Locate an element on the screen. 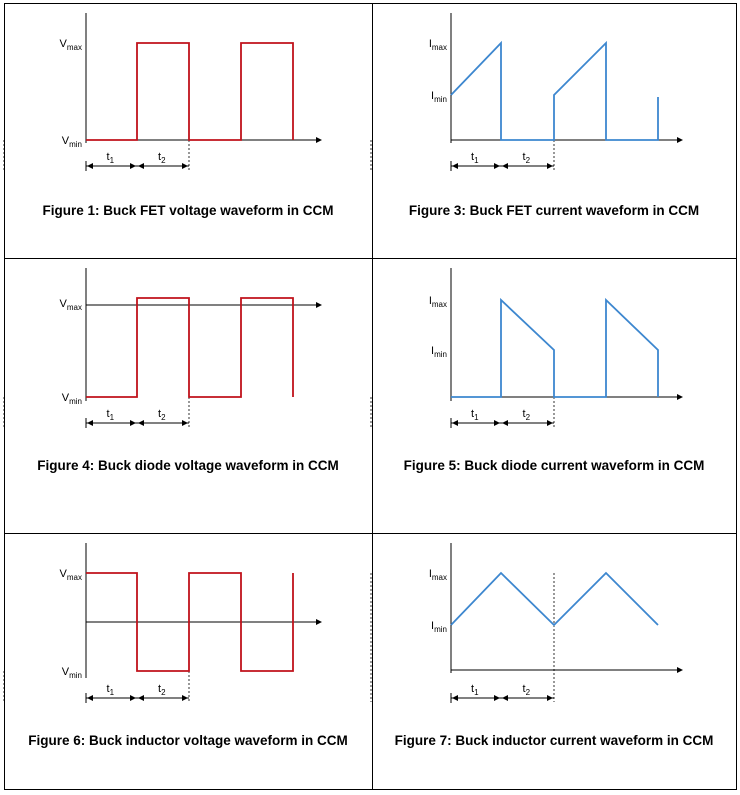  dim-arrow-a-fig7 is located at coordinates (455, 698).